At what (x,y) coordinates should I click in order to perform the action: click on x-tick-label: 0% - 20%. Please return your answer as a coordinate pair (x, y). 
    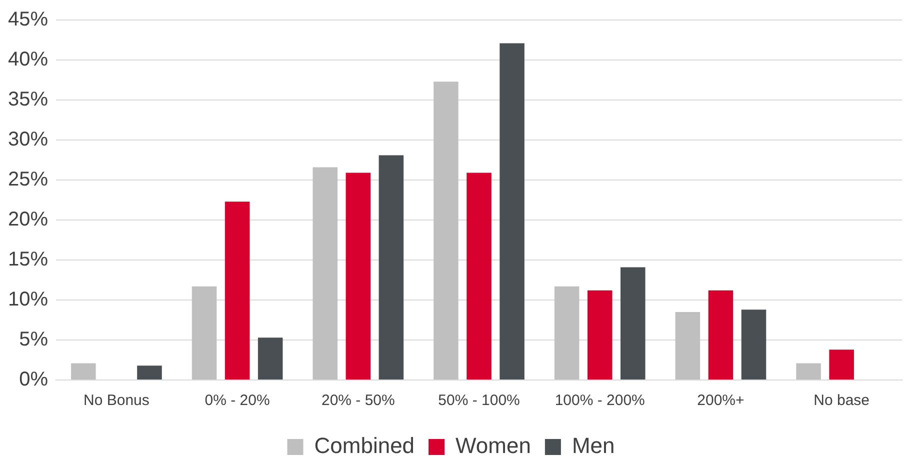
    Looking at the image, I should click on (237, 401).